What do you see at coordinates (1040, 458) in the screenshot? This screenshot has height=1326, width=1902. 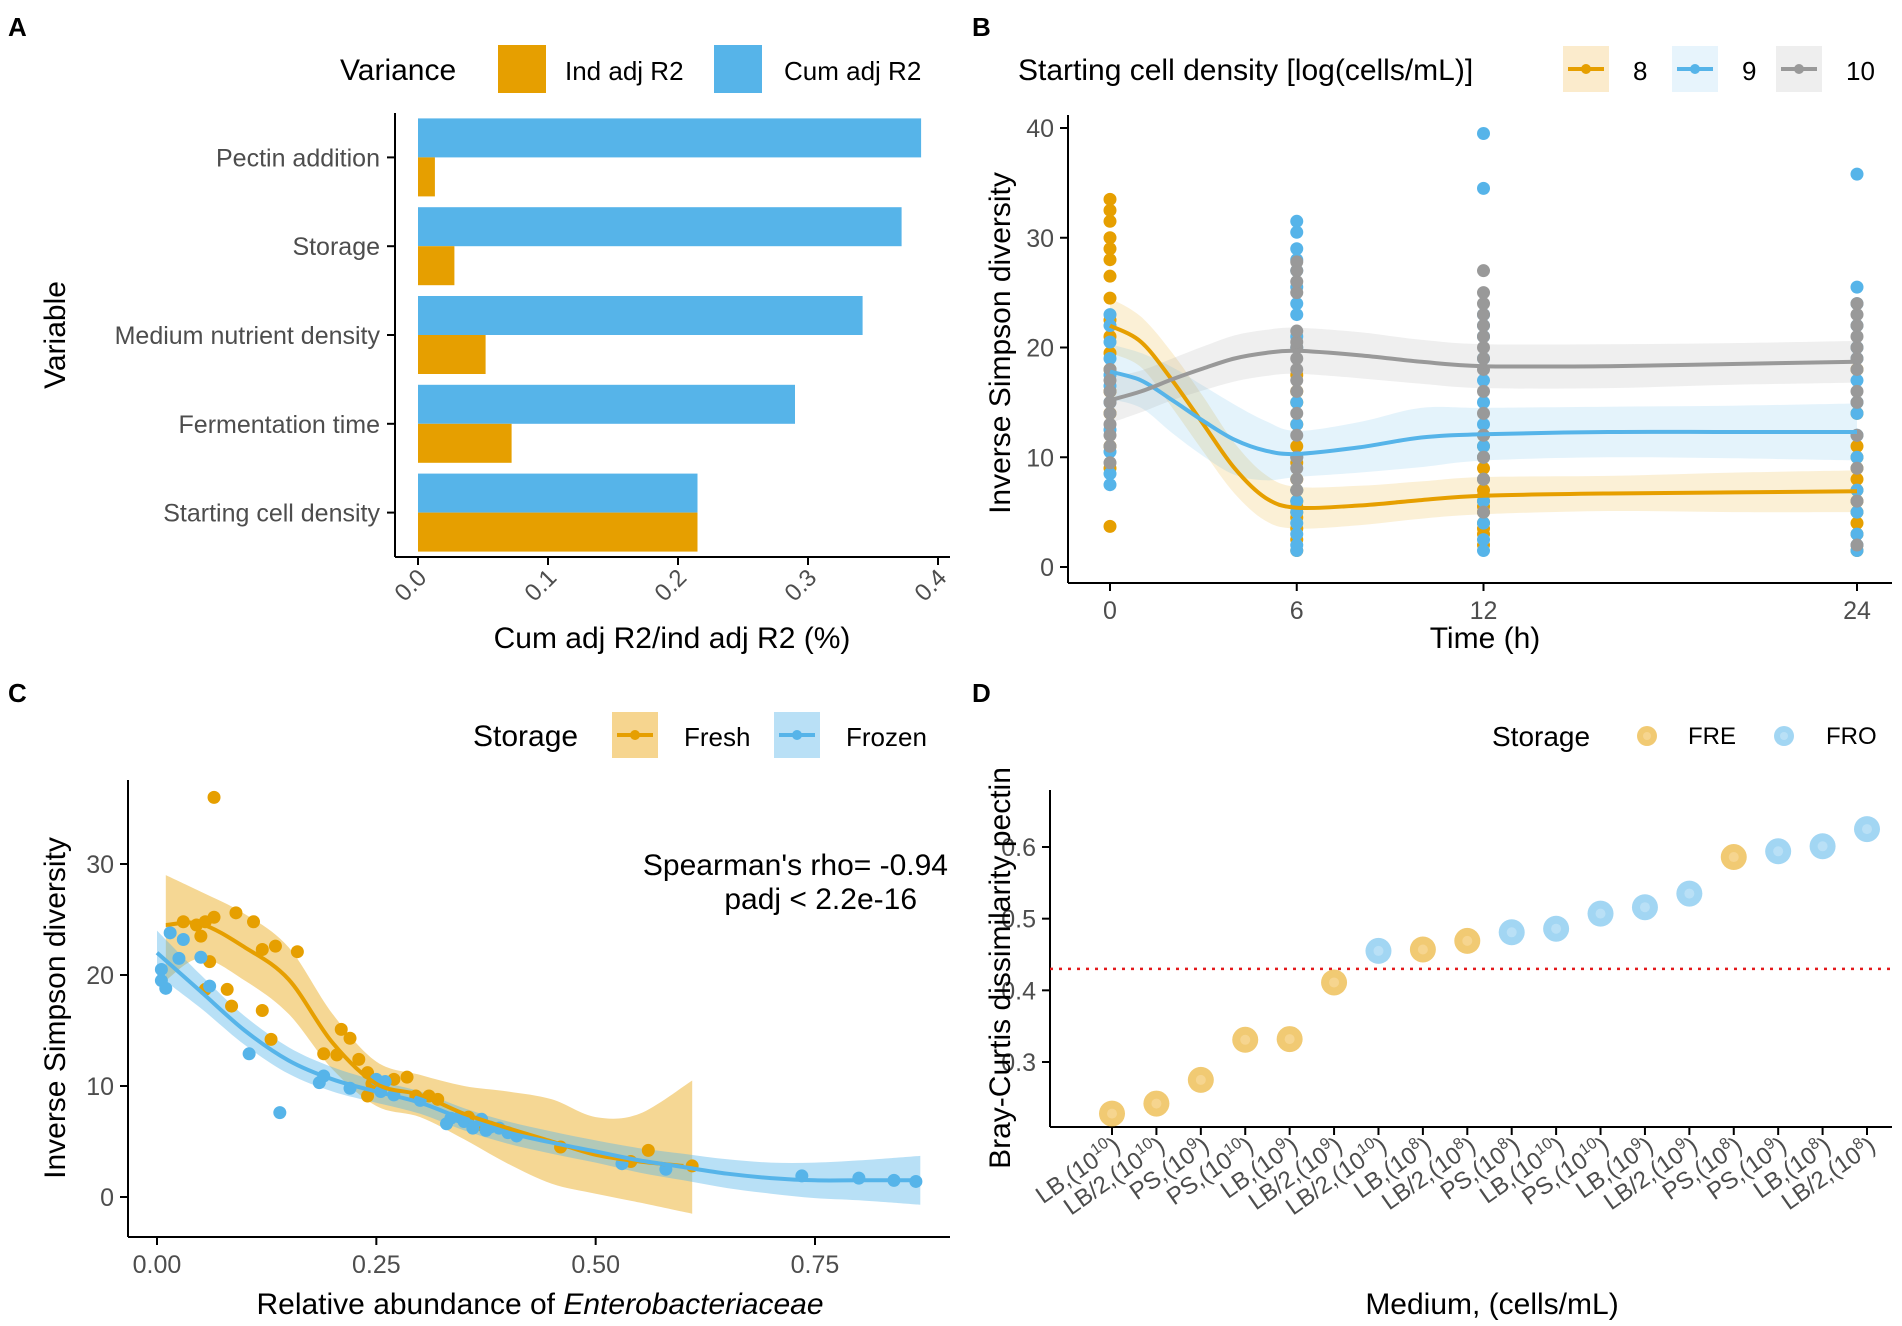 I see `panel-b-y-tick-label: 10` at bounding box center [1040, 458].